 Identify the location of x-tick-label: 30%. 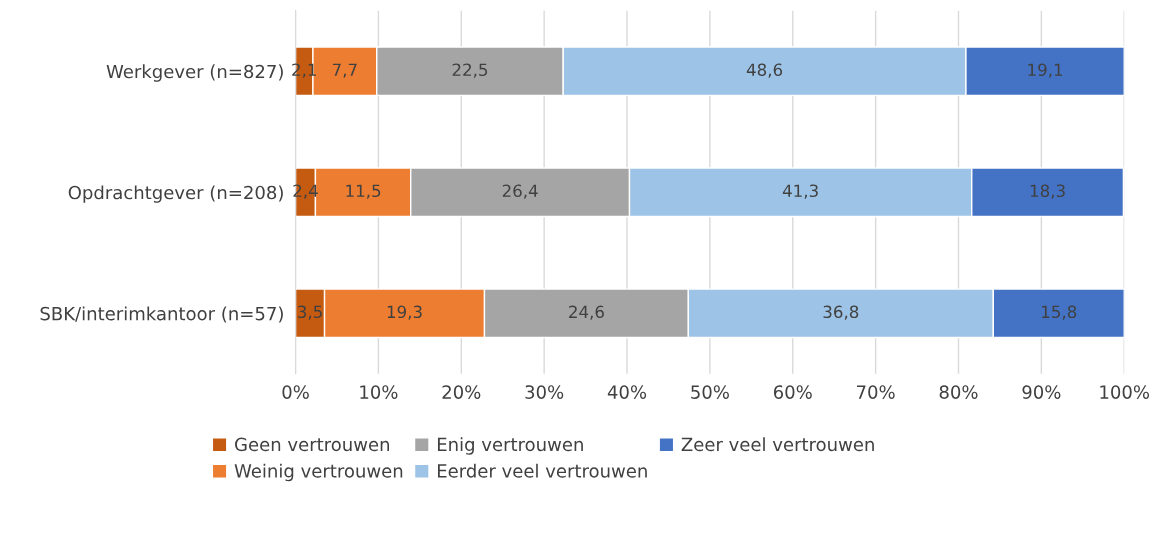
(544, 392).